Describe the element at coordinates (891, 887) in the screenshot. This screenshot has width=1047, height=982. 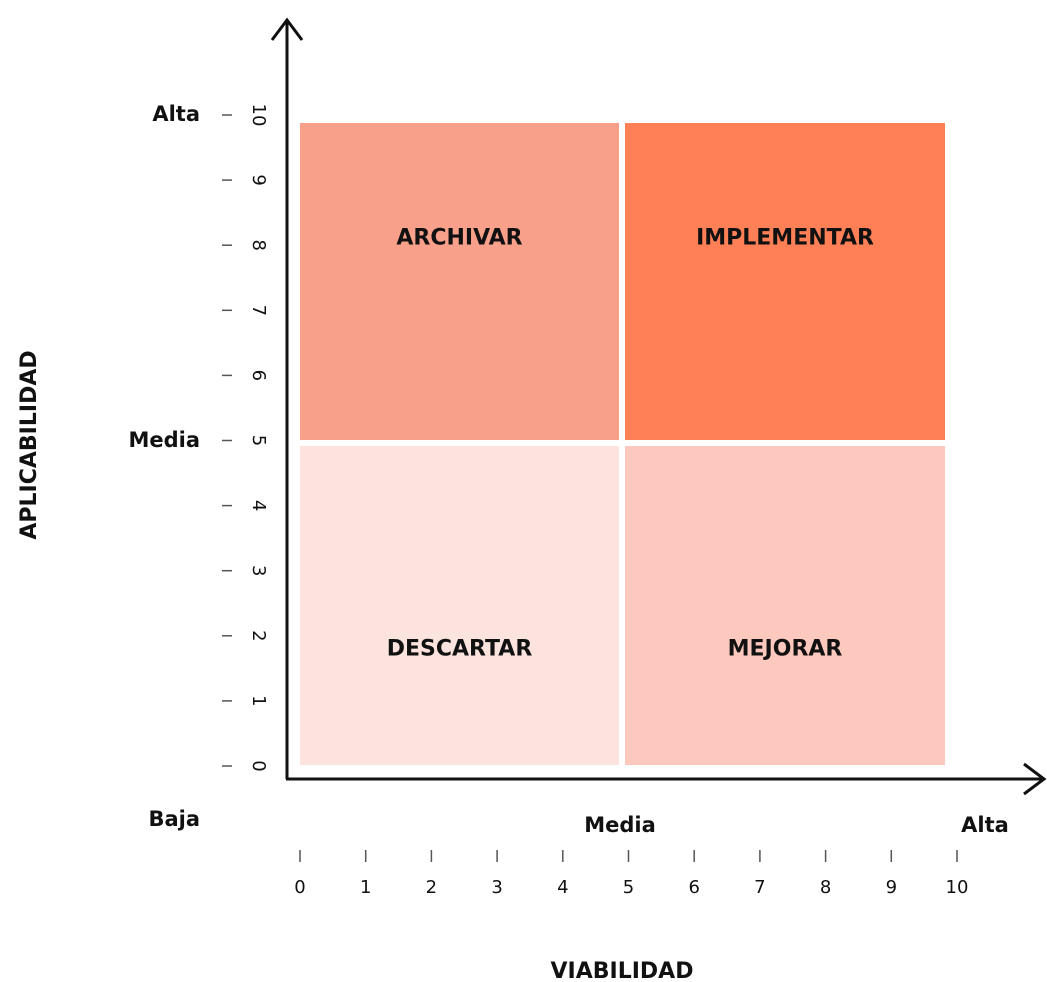
I see `x-tick-label: 9` at that location.